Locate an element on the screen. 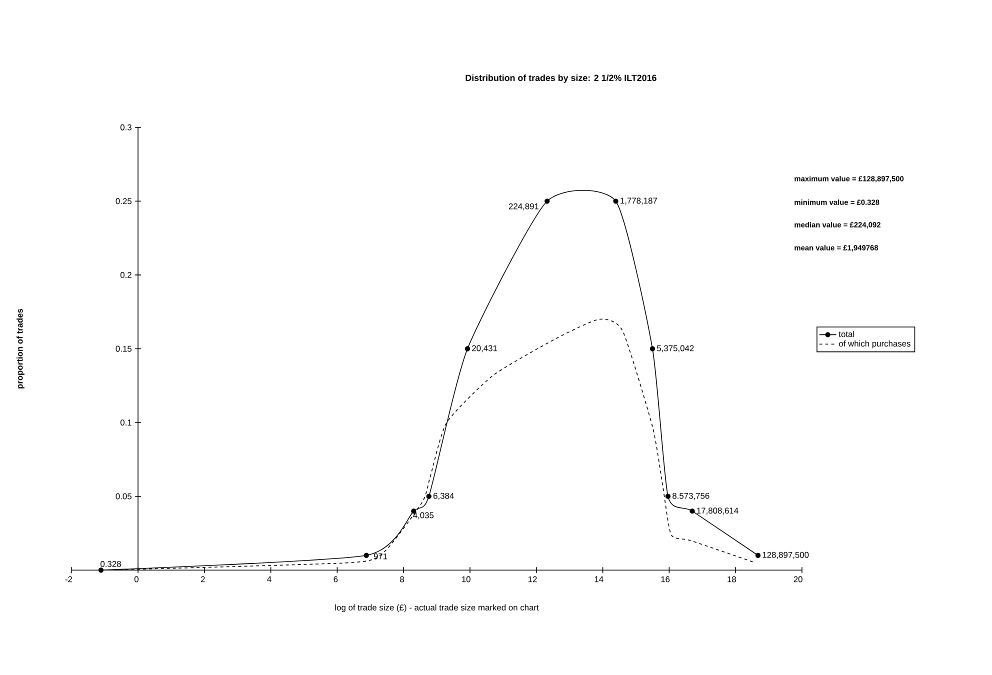  annotation: 971 is located at coordinates (381, 557).